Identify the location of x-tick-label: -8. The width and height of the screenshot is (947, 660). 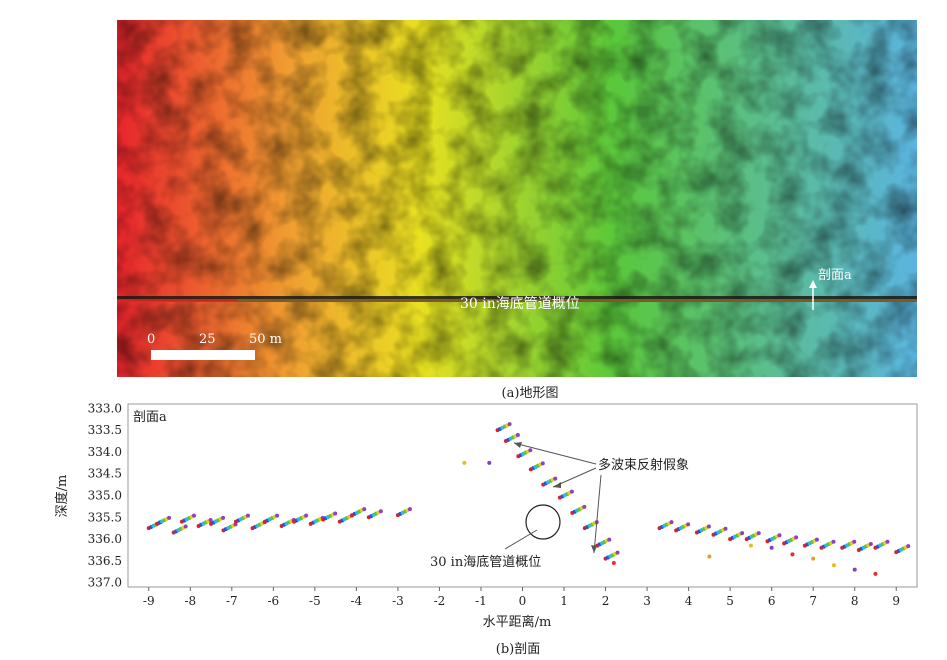
(190, 601).